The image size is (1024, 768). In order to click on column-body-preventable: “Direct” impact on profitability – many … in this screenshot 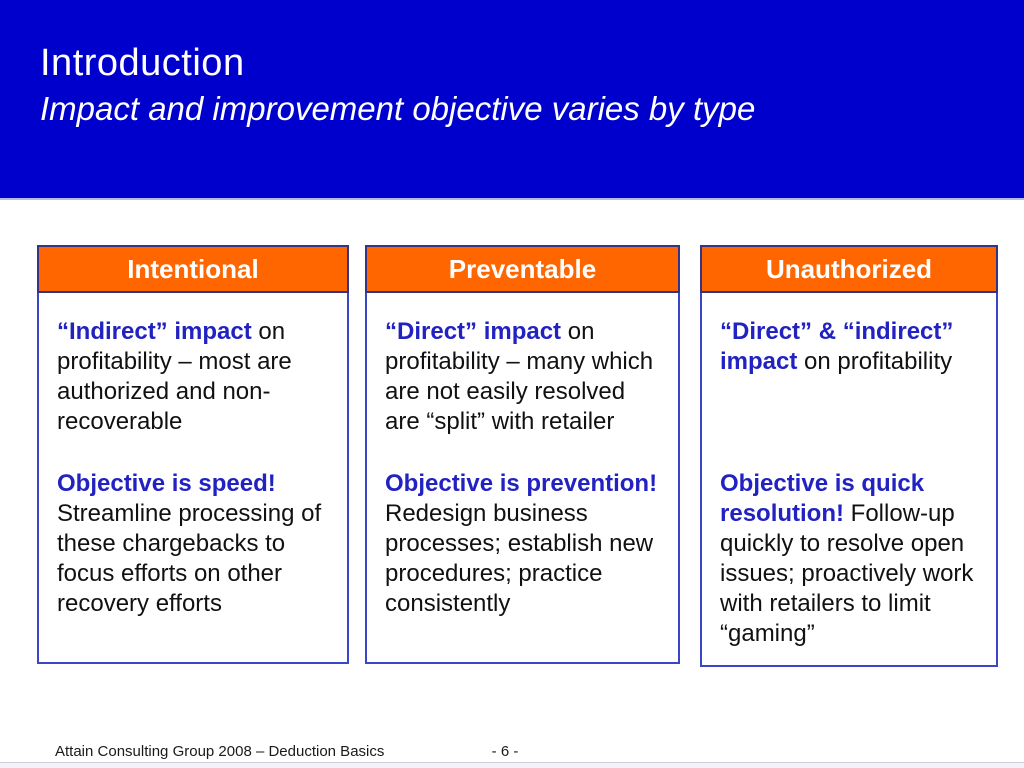, I will do `click(522, 478)`.